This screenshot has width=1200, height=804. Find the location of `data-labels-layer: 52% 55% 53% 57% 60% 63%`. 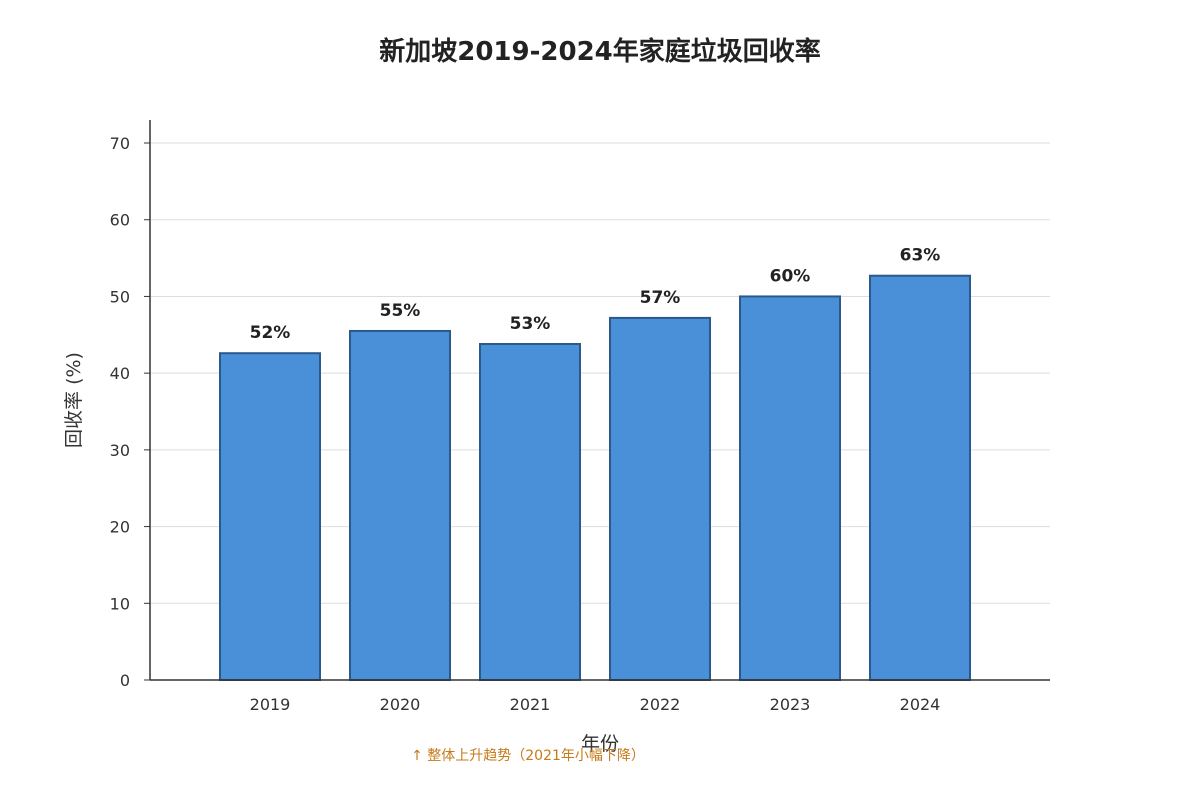

data-labels-layer: 52% 55% 53% 57% 60% 63% is located at coordinates (595, 294).